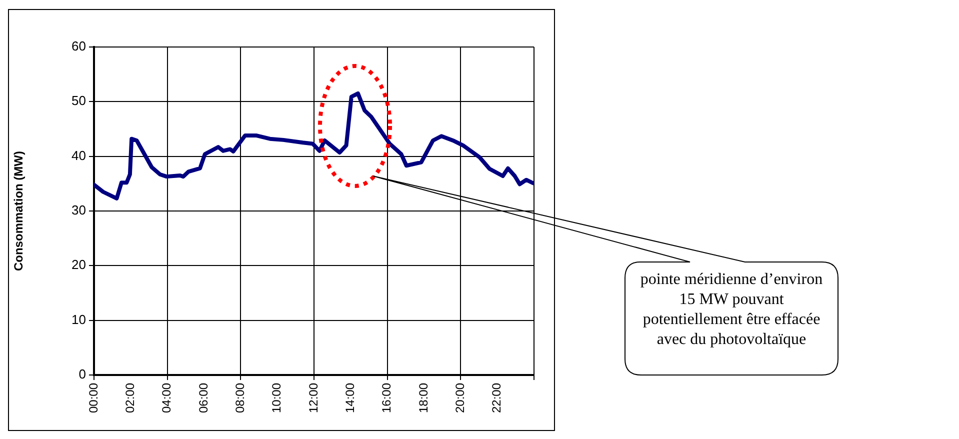 This screenshot has width=959, height=439. What do you see at coordinates (79, 155) in the screenshot?
I see `y-tick-label: 40` at bounding box center [79, 155].